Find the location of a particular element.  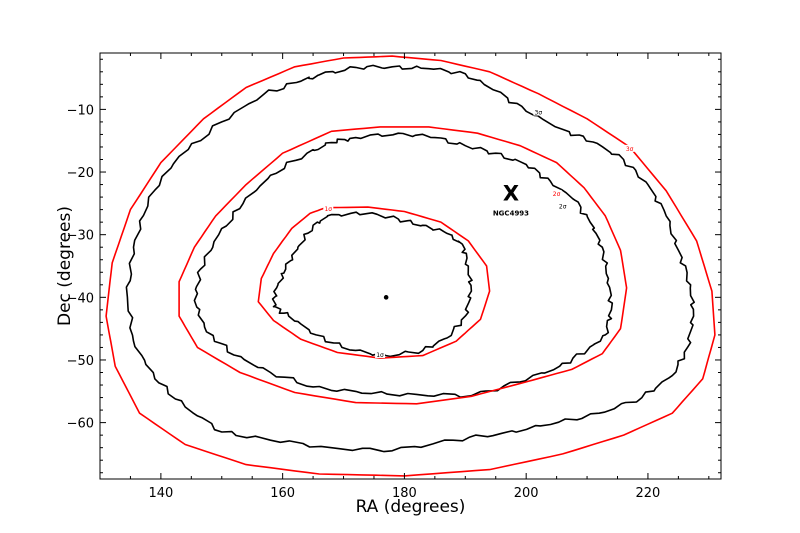

x-tick-label: 140 is located at coordinates (160, 493).